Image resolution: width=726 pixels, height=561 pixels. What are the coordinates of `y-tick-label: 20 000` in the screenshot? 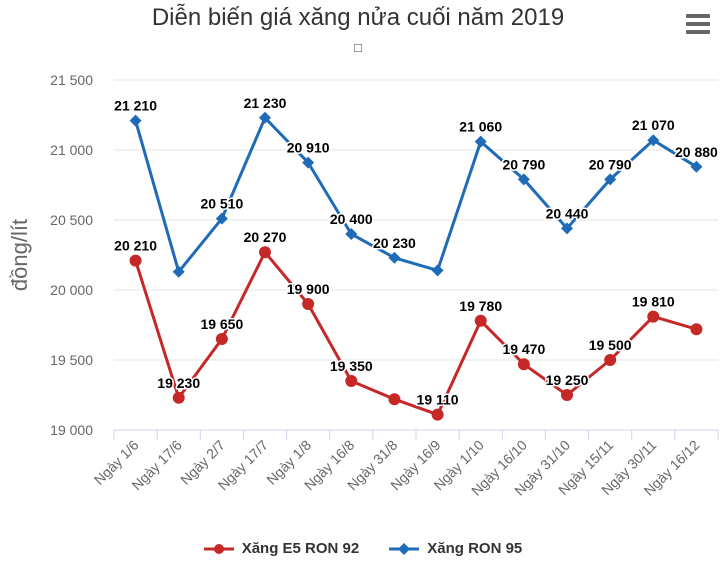 It's located at (71, 290).